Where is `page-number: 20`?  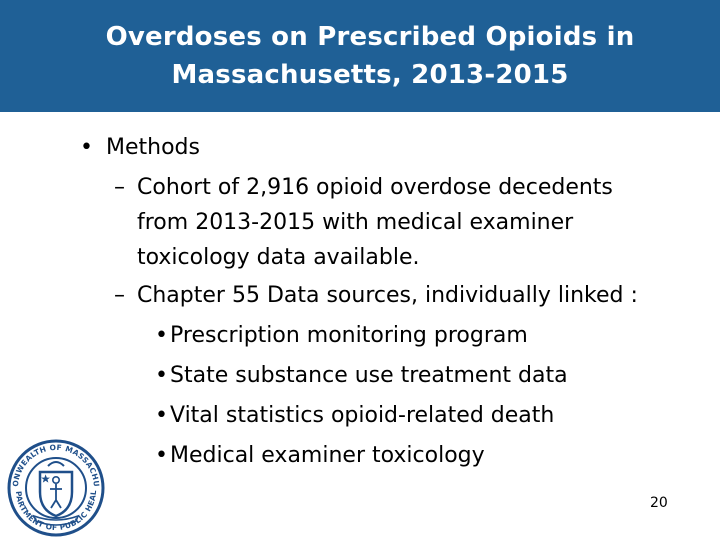
page-number: 20 is located at coordinates (659, 503).